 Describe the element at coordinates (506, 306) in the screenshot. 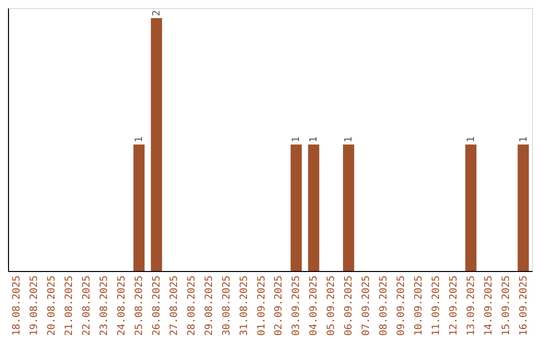

I see `x-tick-label: 15.09.2025` at that location.